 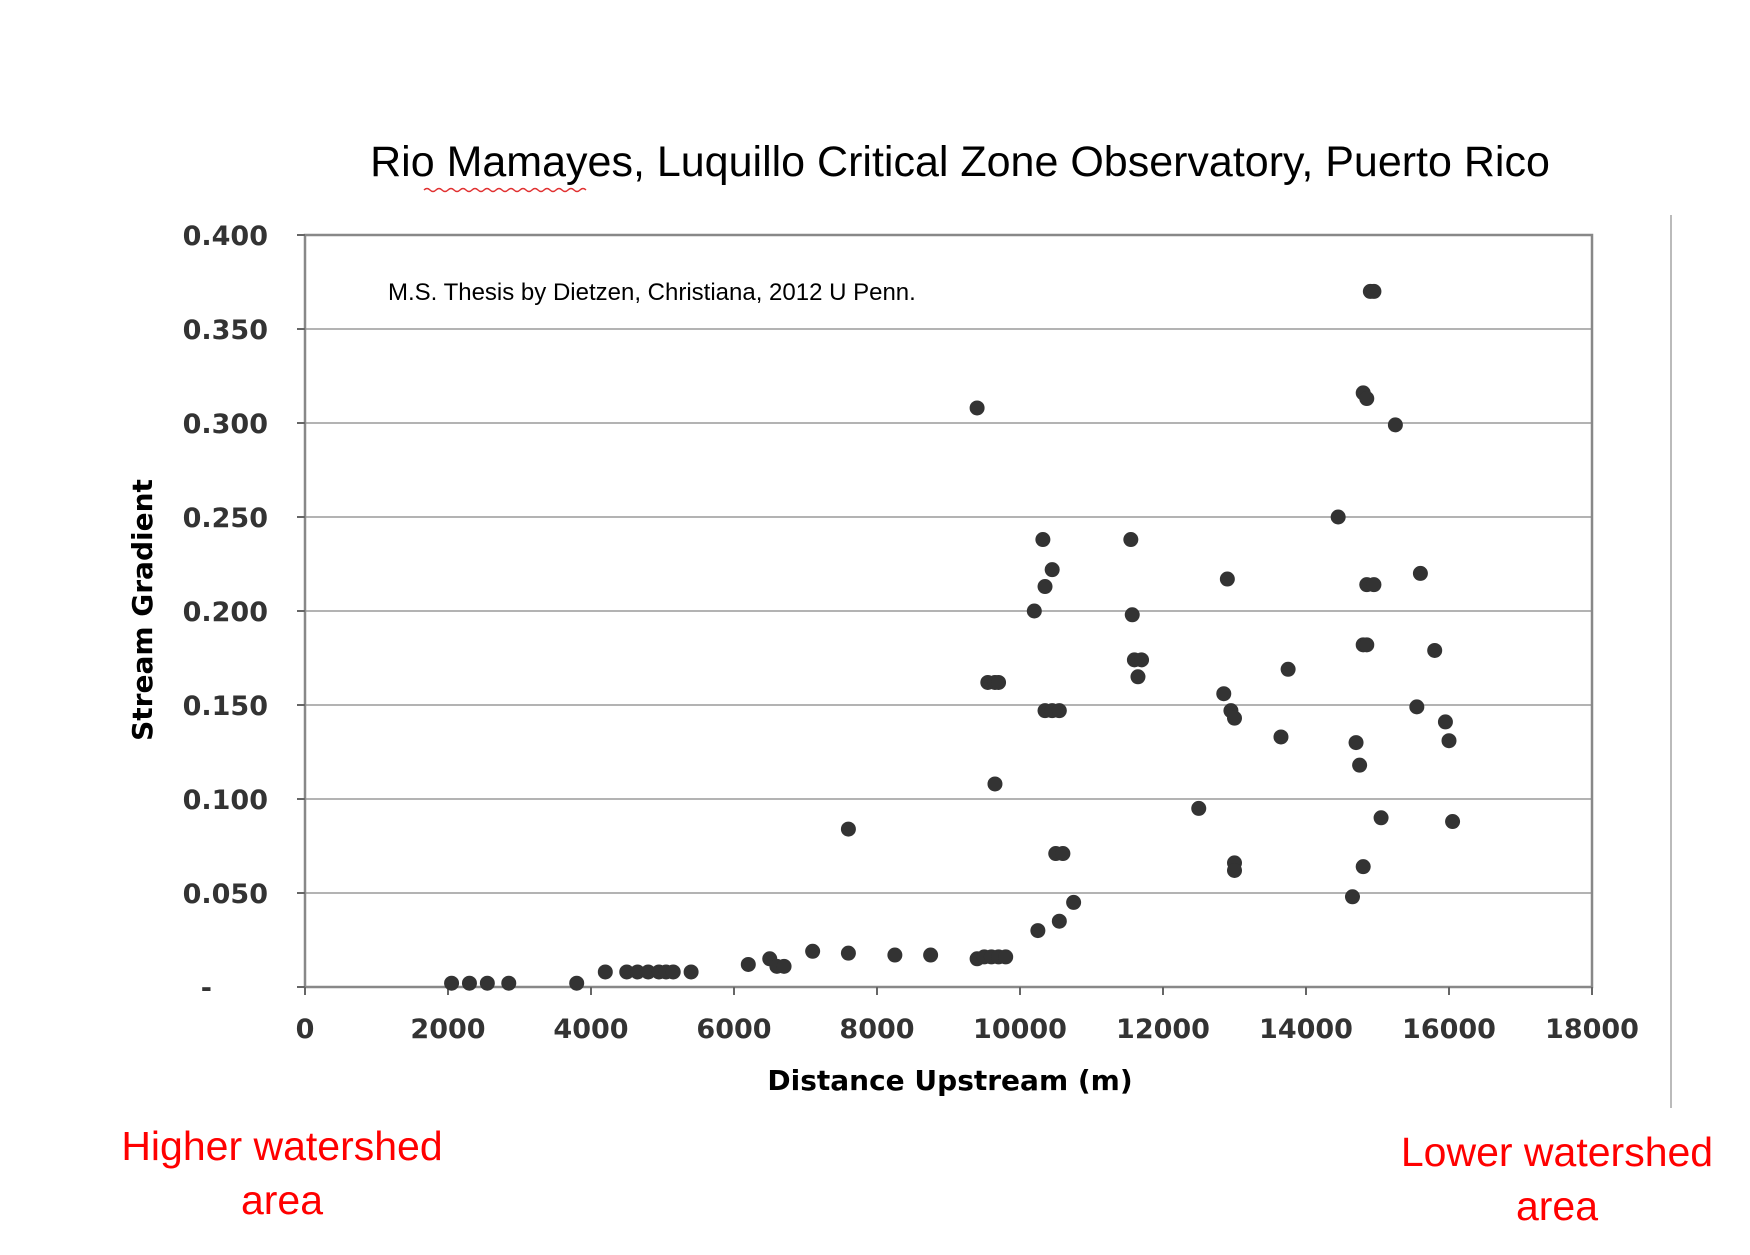 I want to click on y-tick-label: 0.350, so click(x=225, y=330).